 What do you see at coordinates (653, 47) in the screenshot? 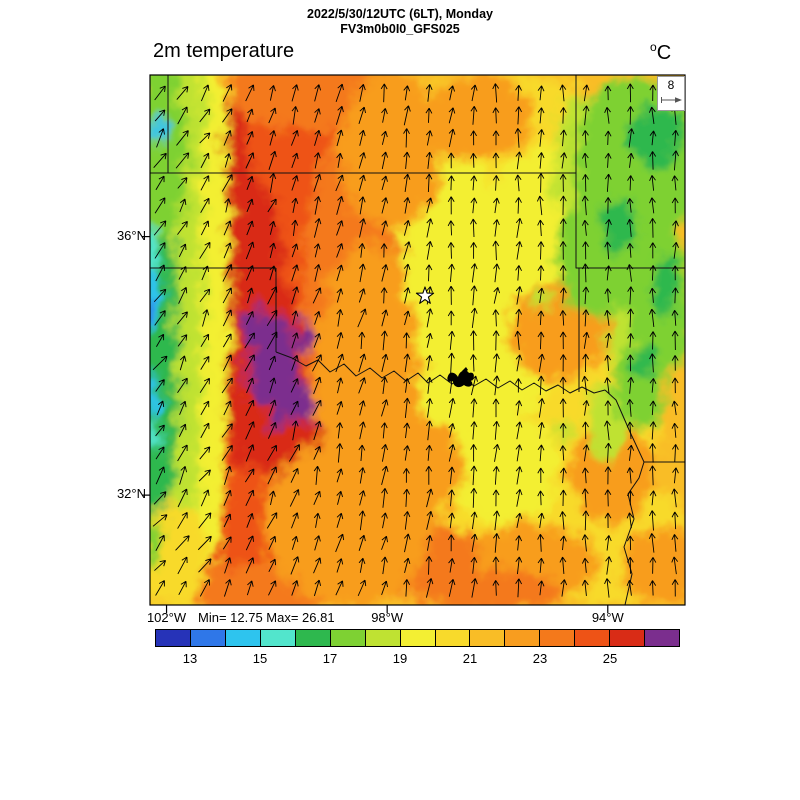
I see `units-superscript: o` at bounding box center [653, 47].